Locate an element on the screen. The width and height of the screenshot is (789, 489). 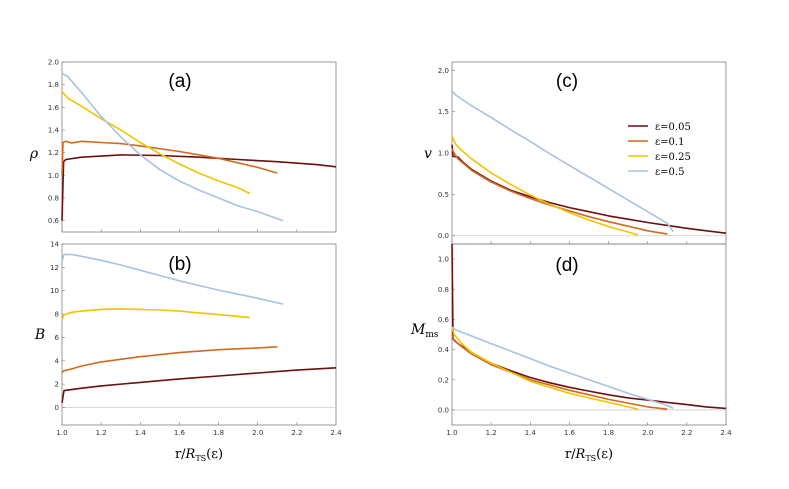
panel-a-ylabel: ρ is located at coordinates (34, 154).